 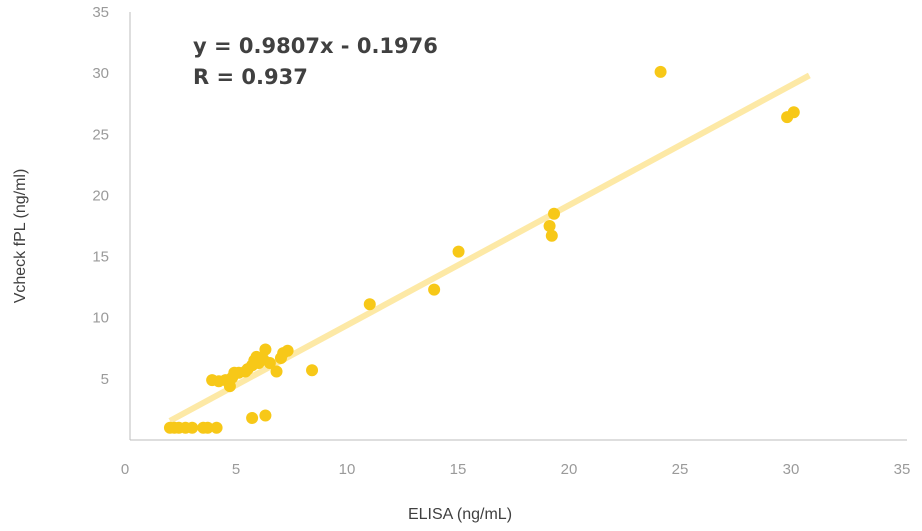 I want to click on trendline-equation: y = 0.9807x - 0.1976, so click(x=315, y=46).